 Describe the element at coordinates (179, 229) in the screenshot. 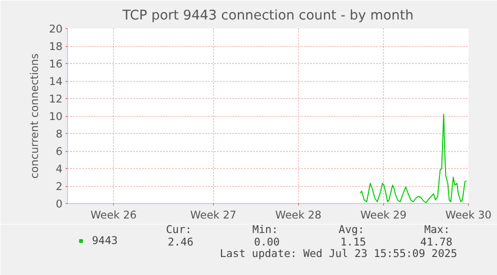

I see `text: Cur:` at that location.